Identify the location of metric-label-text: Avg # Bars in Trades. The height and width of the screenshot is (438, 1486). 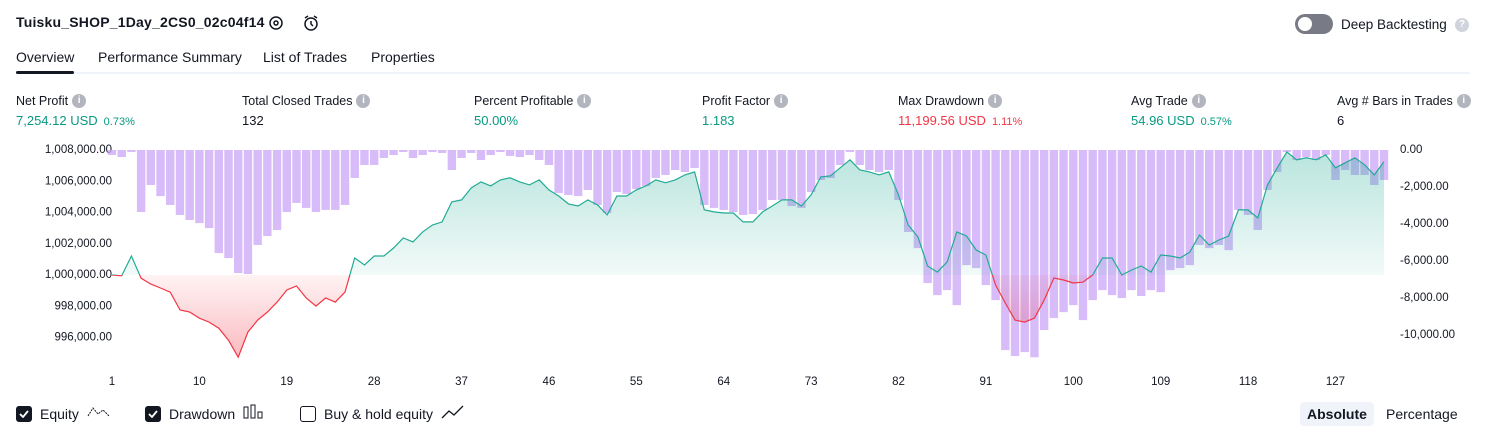
(1395, 101).